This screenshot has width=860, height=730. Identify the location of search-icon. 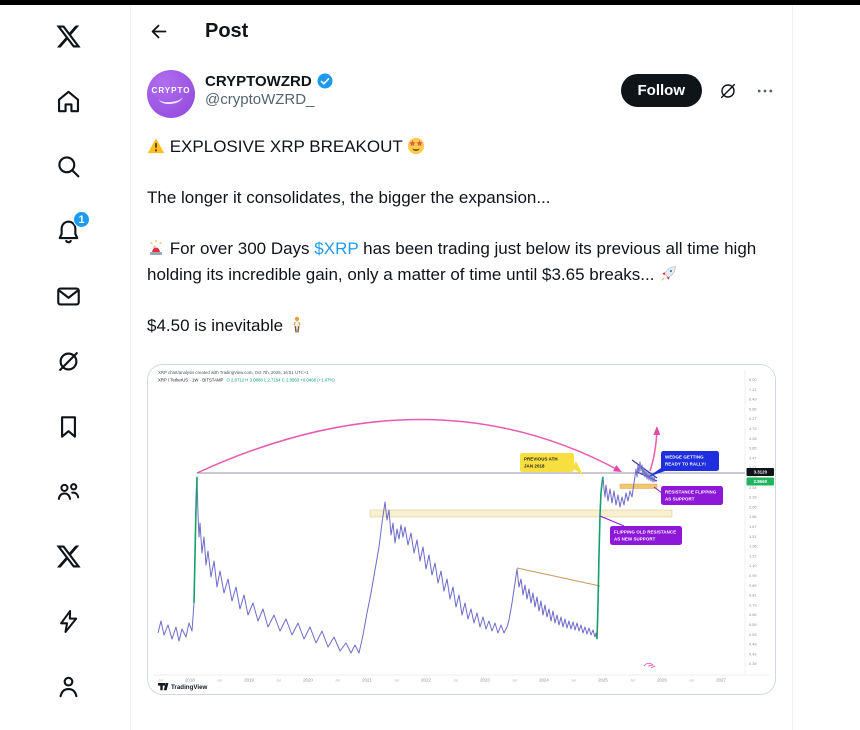
(69, 167).